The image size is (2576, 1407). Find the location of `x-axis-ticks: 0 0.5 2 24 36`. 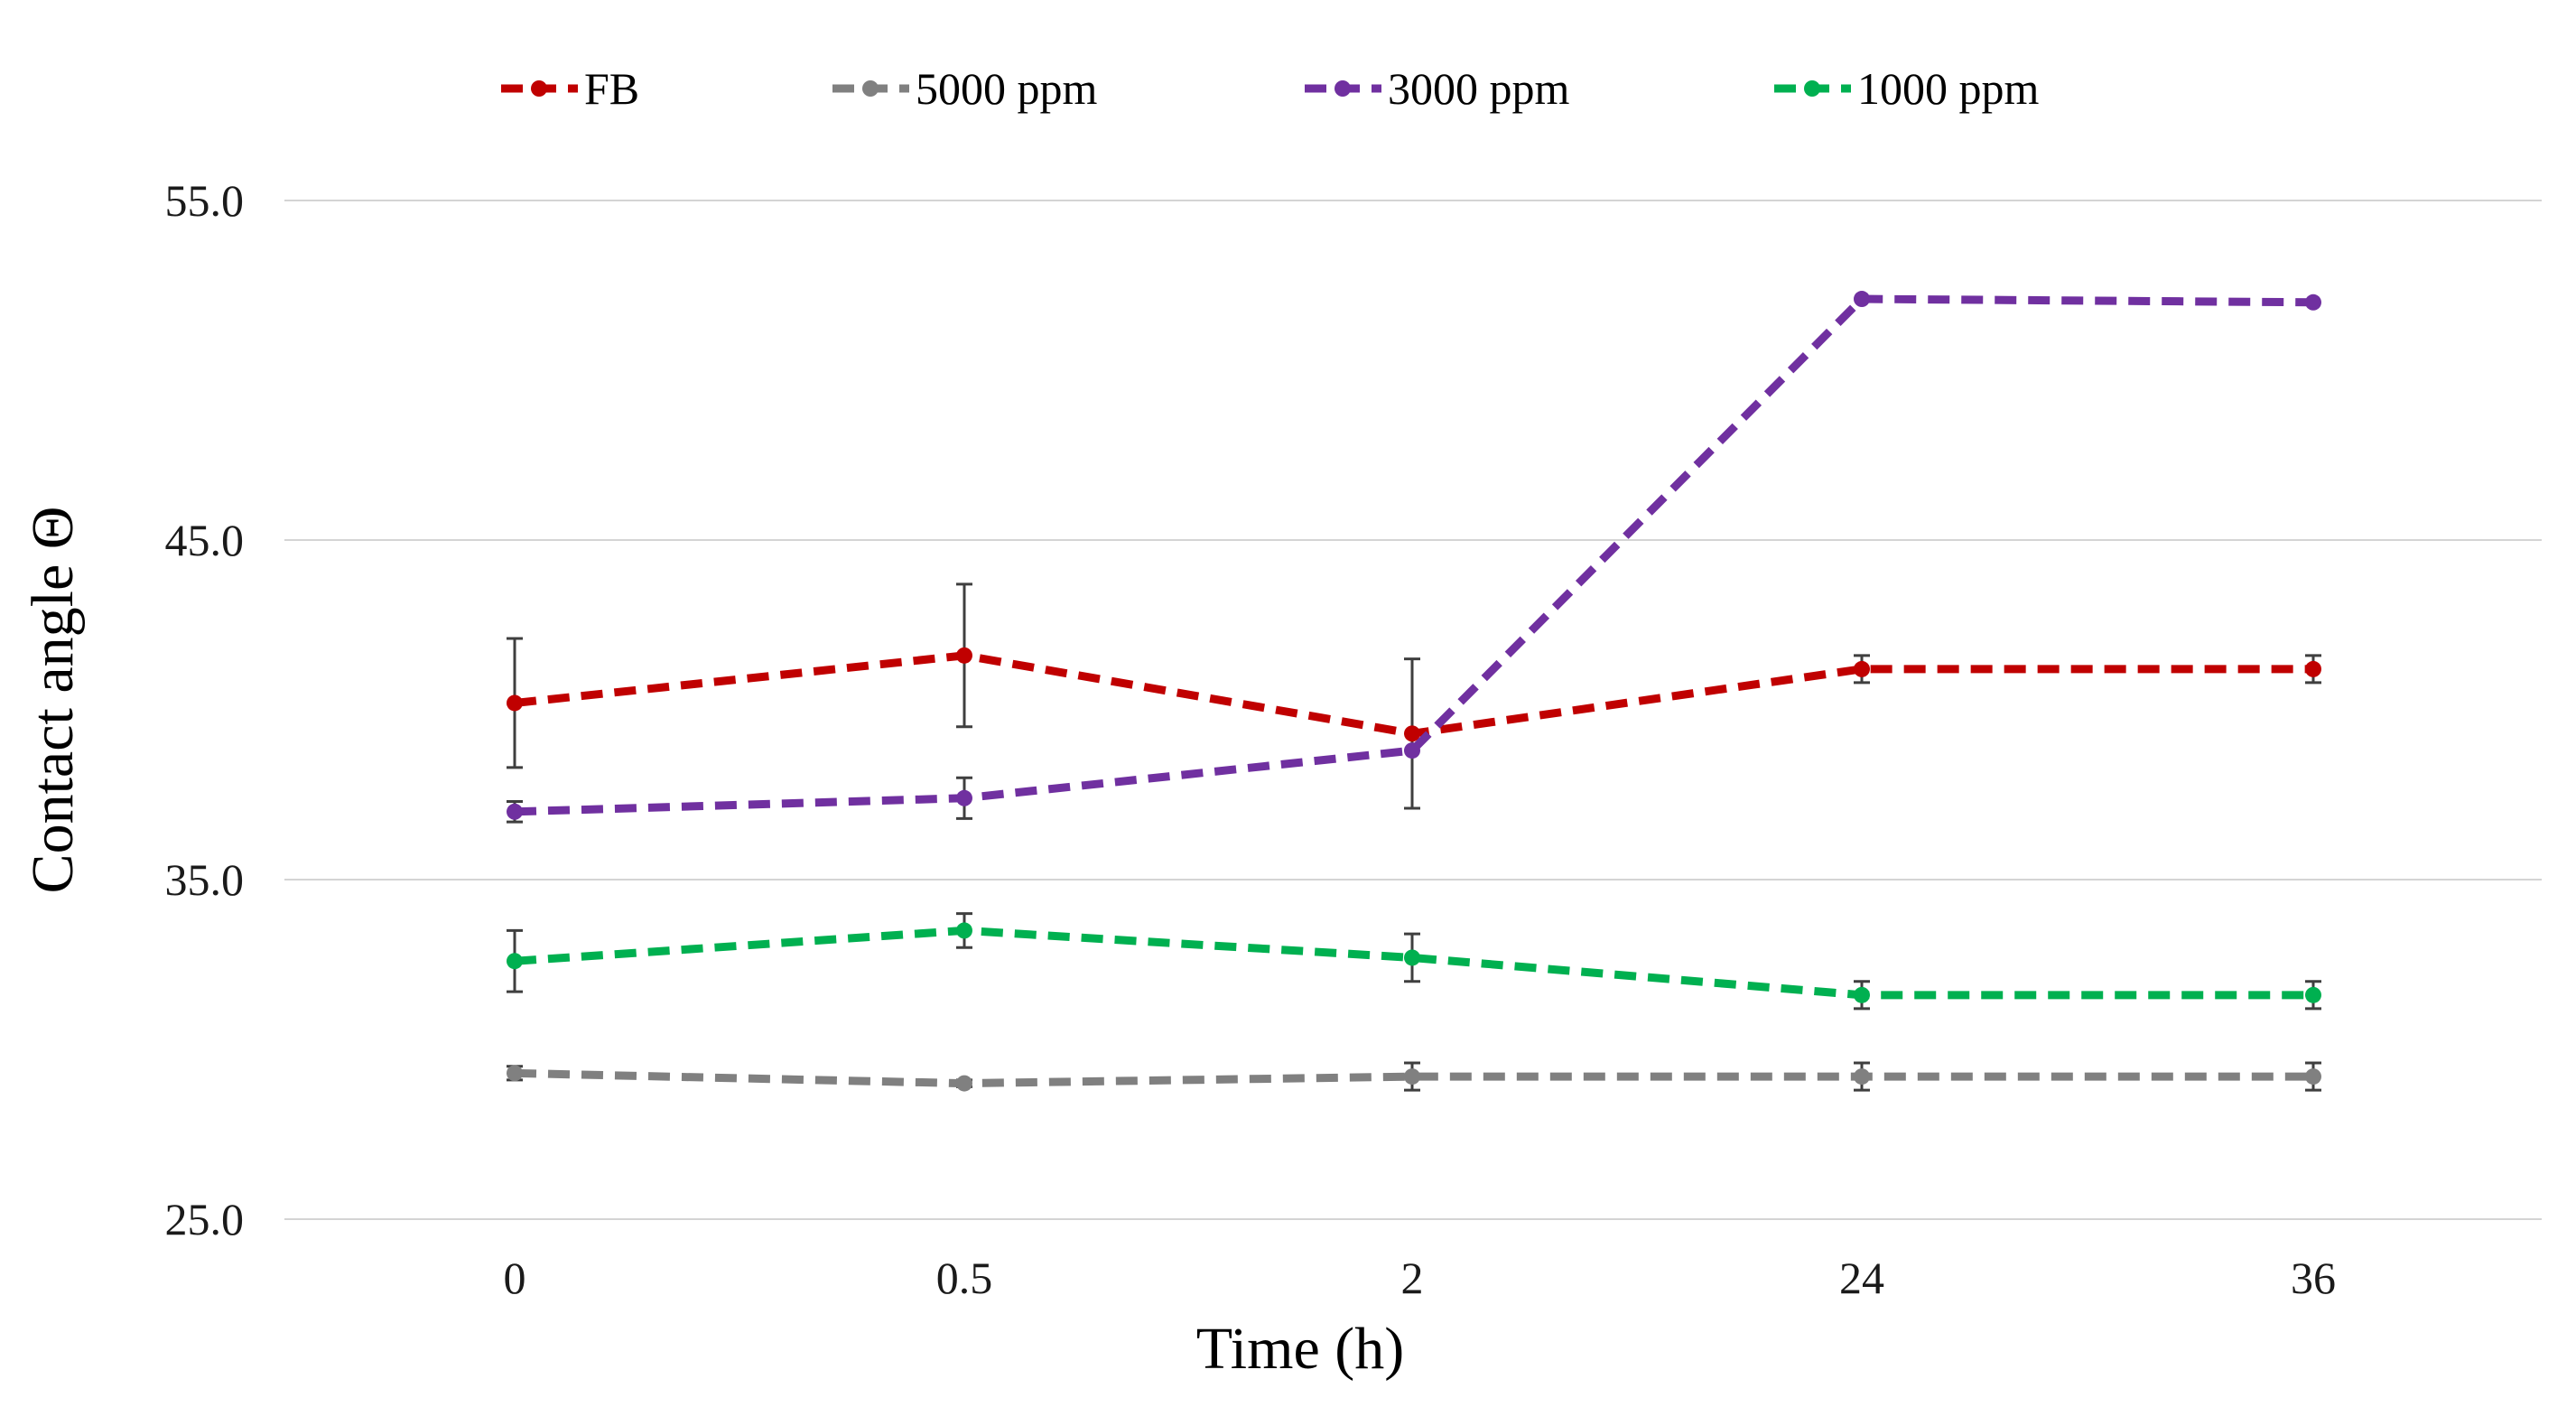

x-axis-ticks: 0 0.5 2 24 36 is located at coordinates (1420, 1278).